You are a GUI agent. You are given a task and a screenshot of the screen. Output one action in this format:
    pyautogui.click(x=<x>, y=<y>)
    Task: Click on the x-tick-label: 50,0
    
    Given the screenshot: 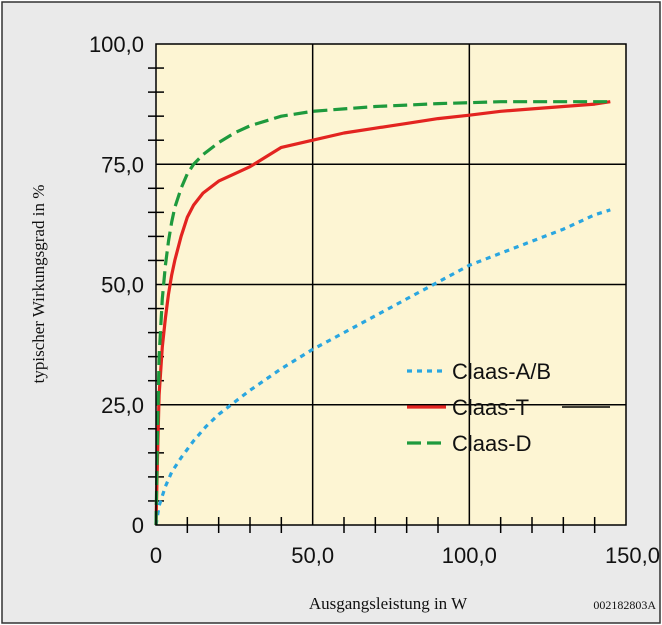 What is the action you would take?
    pyautogui.click(x=312, y=555)
    